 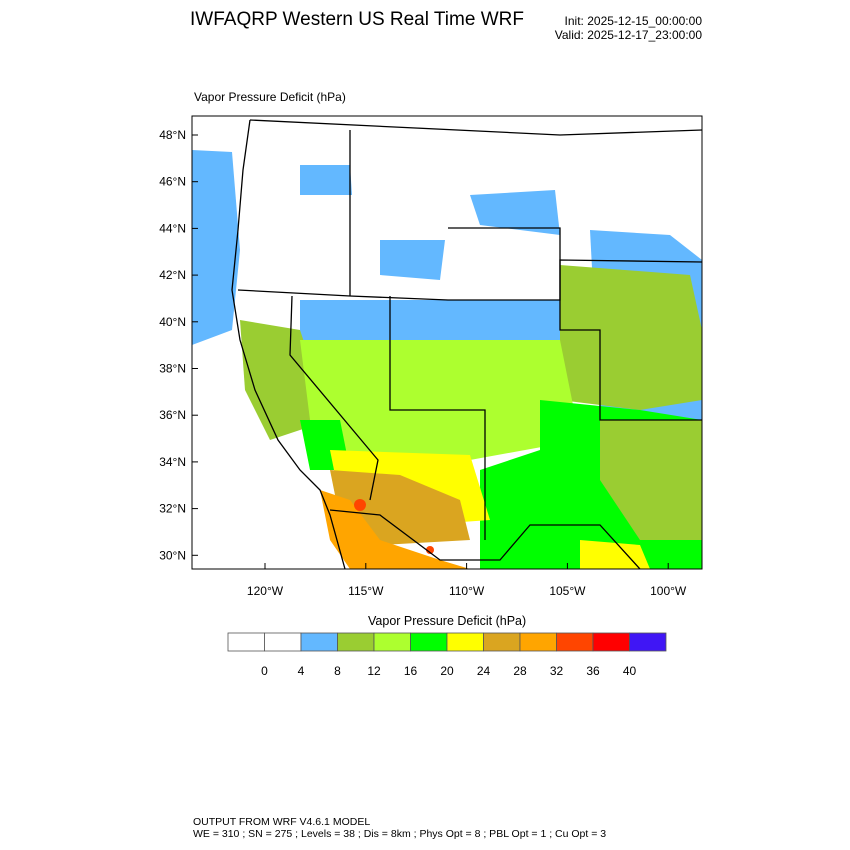 I want to click on lat-tick-label: 44°N, so click(x=172, y=228).